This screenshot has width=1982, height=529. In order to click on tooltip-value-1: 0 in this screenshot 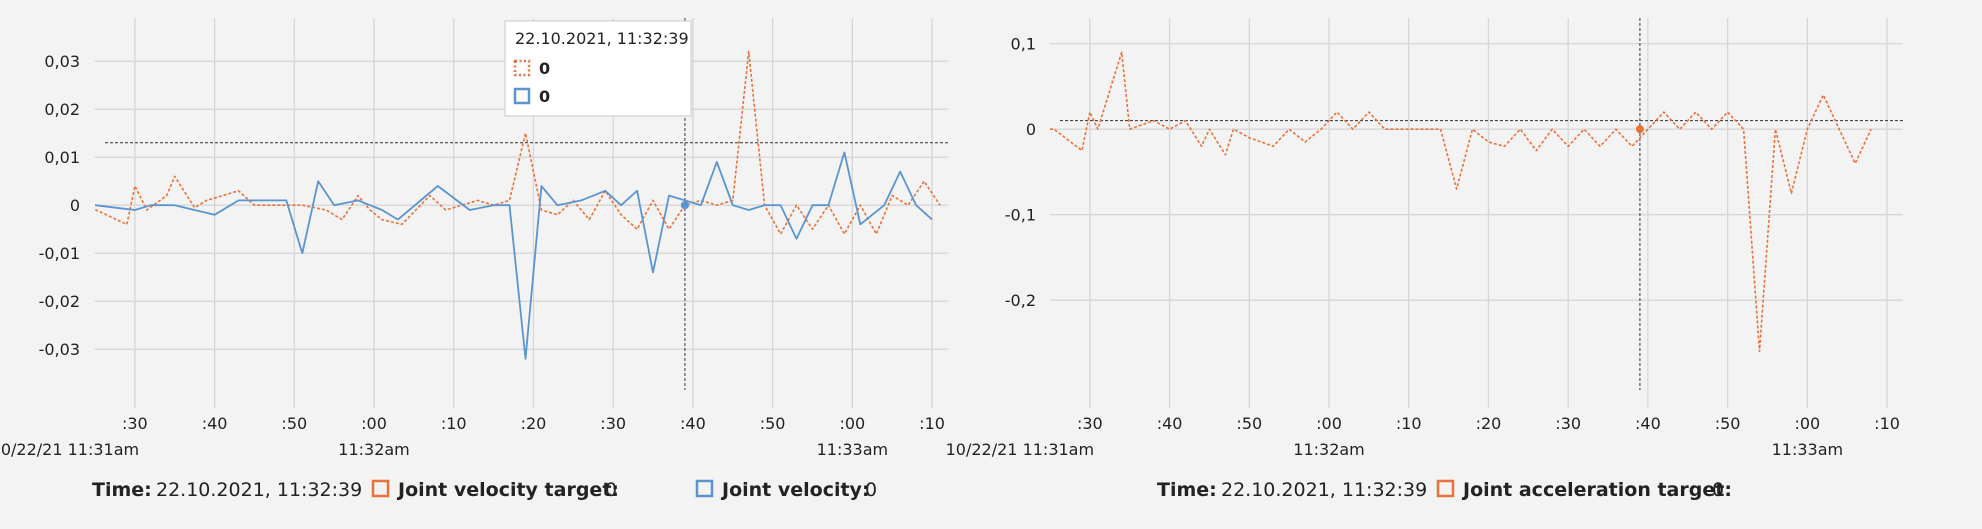, I will do `click(544, 68)`.